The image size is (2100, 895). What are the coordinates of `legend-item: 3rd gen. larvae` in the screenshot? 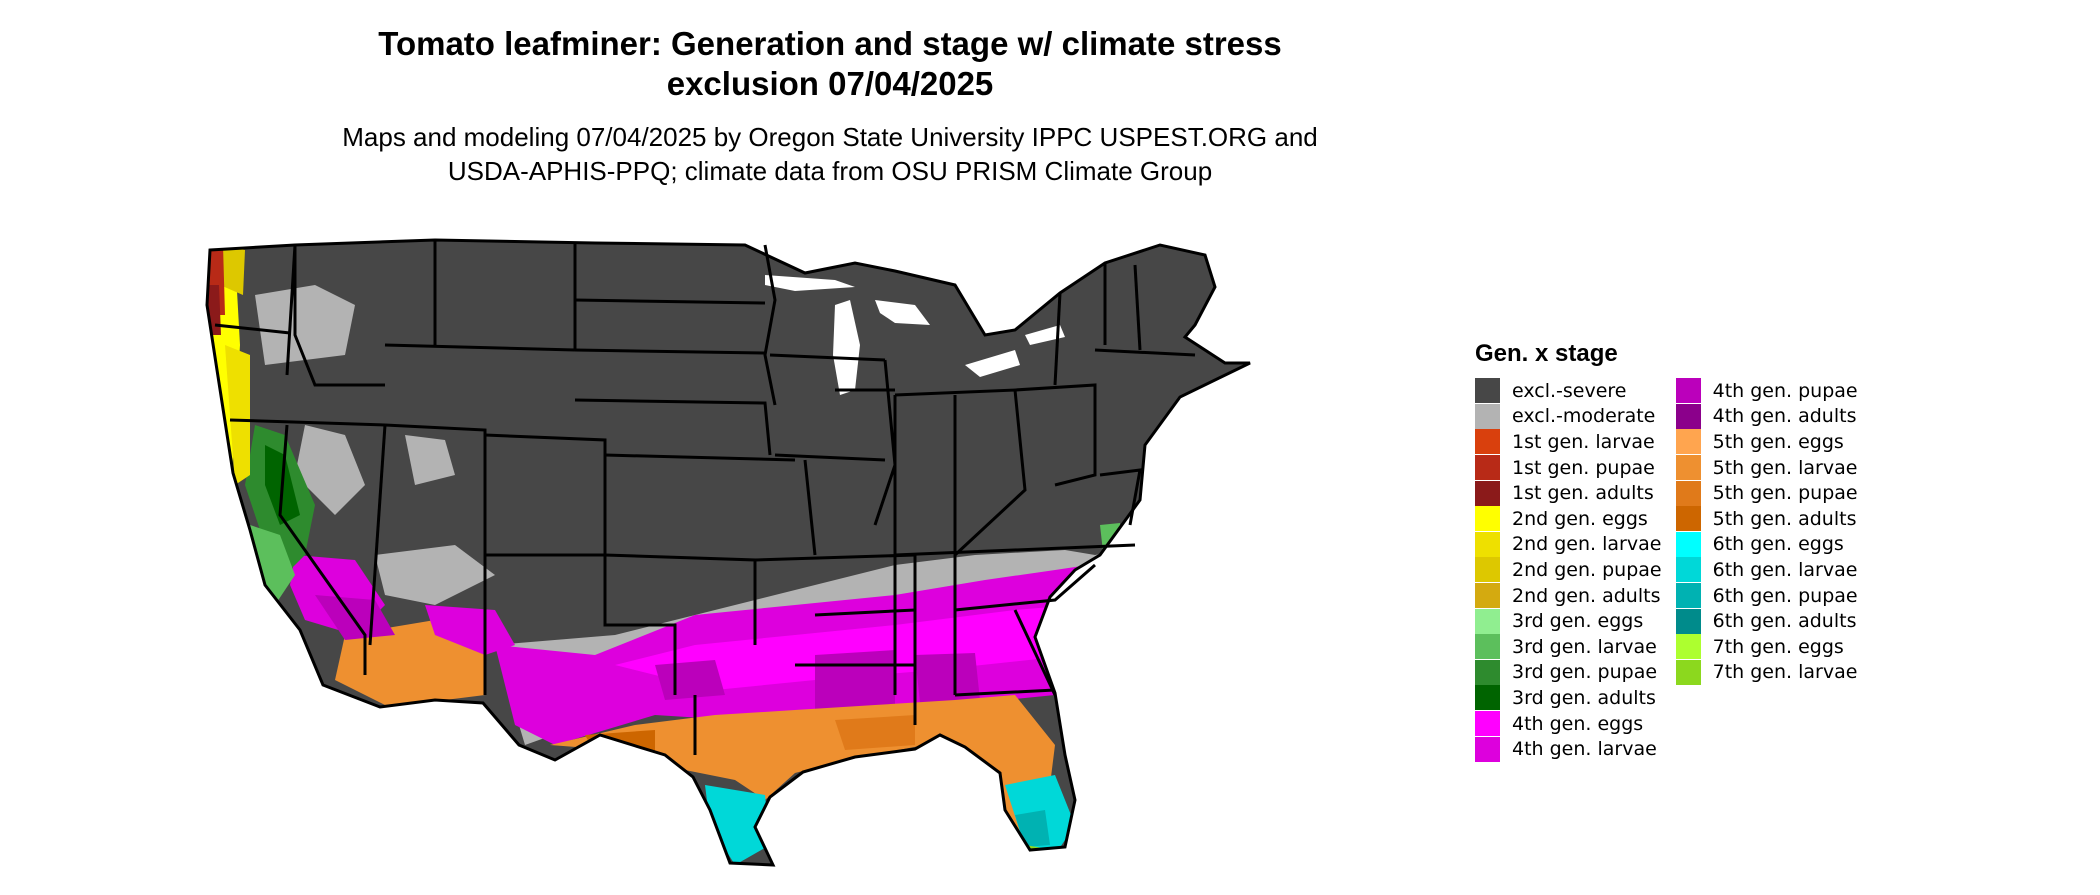 It's located at (1568, 647).